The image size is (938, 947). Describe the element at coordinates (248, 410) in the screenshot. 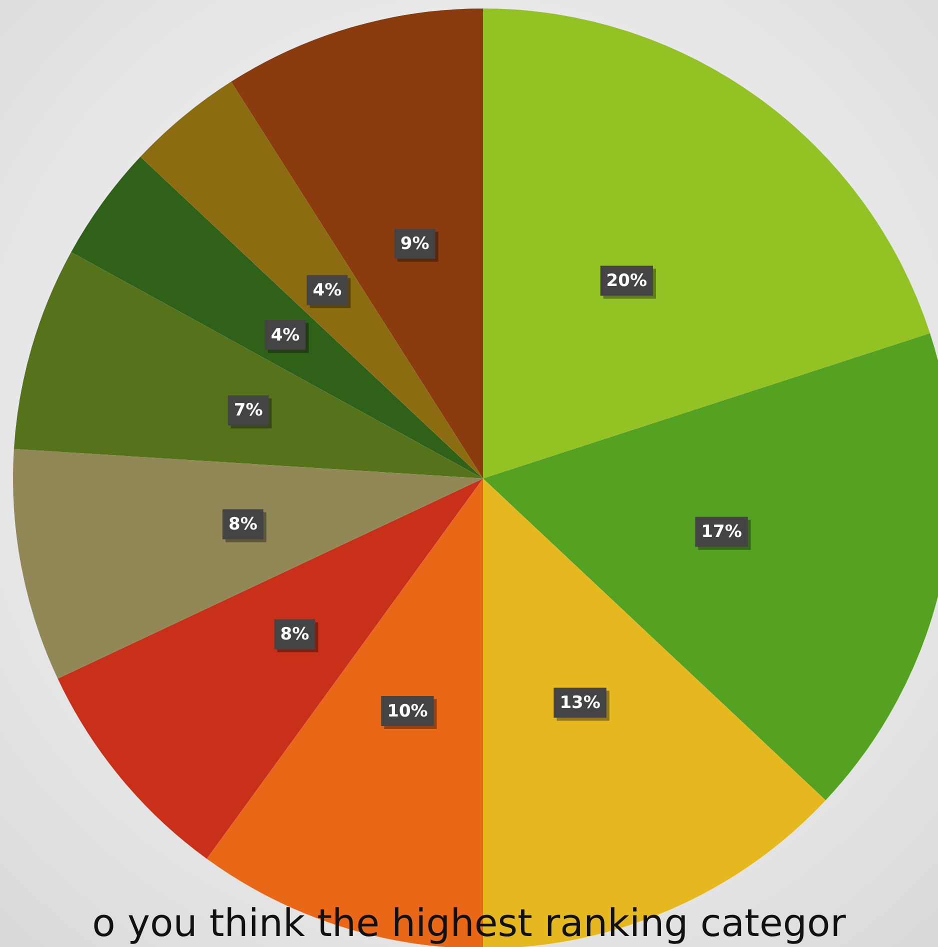

I see `data-label: 7%` at that location.